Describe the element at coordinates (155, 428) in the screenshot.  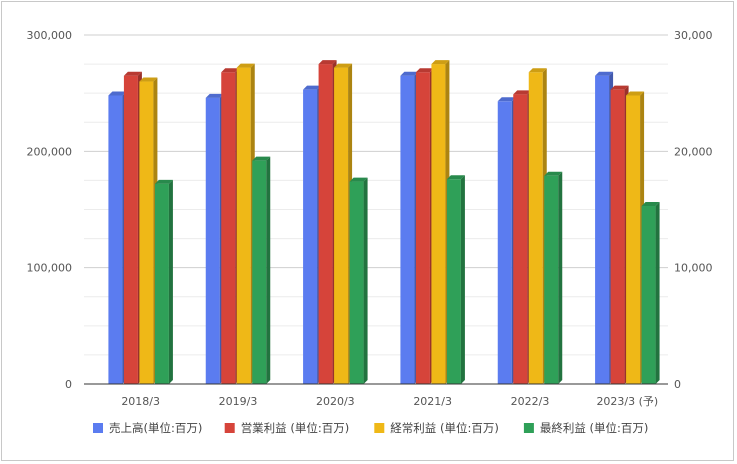
I see `legend-label: 売上高(単位:百万)` at that location.